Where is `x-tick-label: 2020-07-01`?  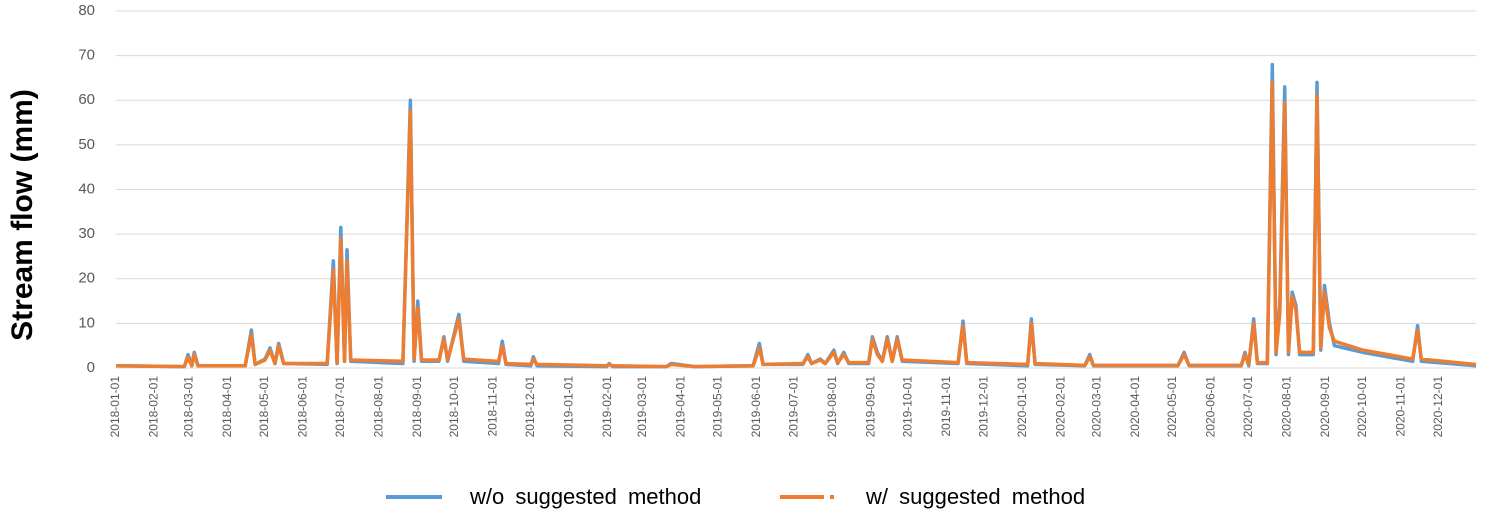
x-tick-label: 2020-07-01 is located at coordinates (1248, 407).